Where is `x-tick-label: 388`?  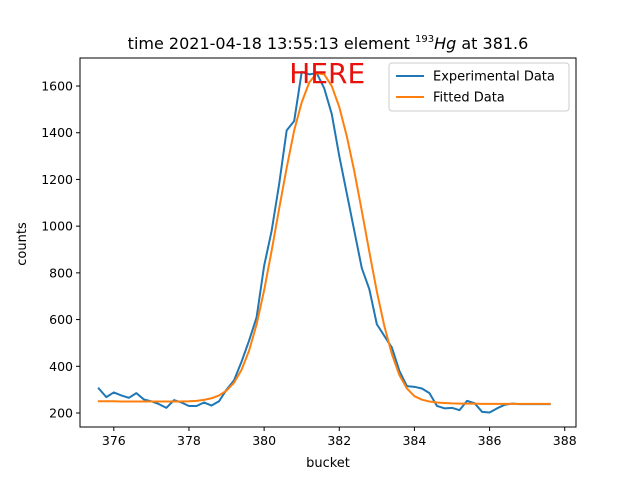
x-tick-label: 388 is located at coordinates (565, 440).